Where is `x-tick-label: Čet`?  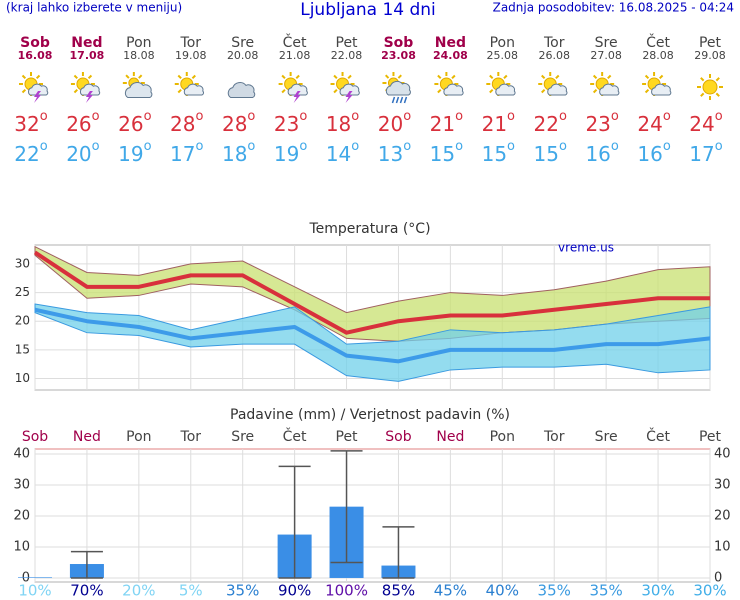
x-tick-label: Čet is located at coordinates (658, 436).